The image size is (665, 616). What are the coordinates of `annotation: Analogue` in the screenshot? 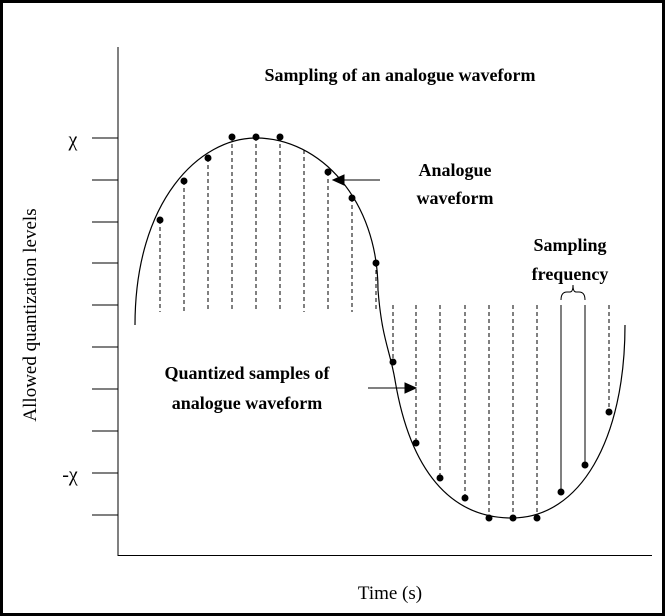 It's located at (454, 170).